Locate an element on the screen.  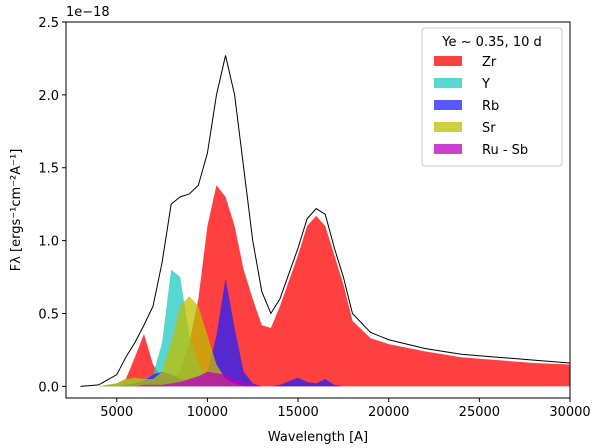
x-tick-label: 30000 is located at coordinates (569, 412).